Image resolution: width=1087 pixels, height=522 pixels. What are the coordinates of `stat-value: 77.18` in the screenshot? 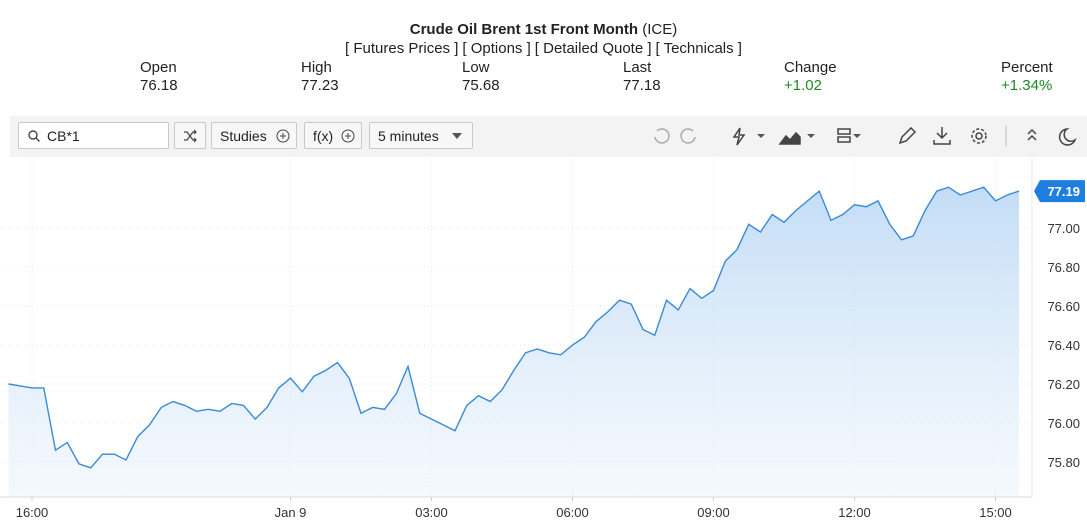 It's located at (642, 85).